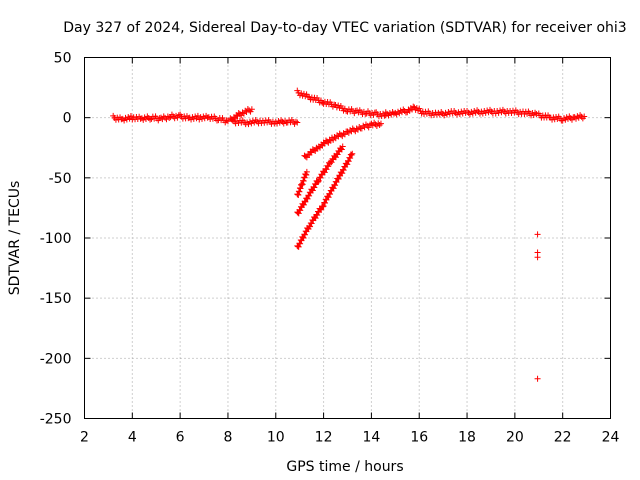 The height and width of the screenshot is (480, 640). Describe the element at coordinates (467, 438) in the screenshot. I see `x-tick-label: 18` at that location.